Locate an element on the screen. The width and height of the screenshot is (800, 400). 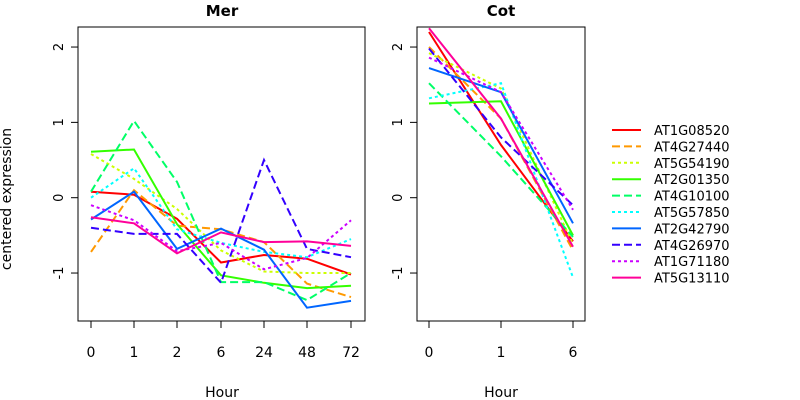
cot-series-line-at4g26970 is located at coordinates (501, 126).